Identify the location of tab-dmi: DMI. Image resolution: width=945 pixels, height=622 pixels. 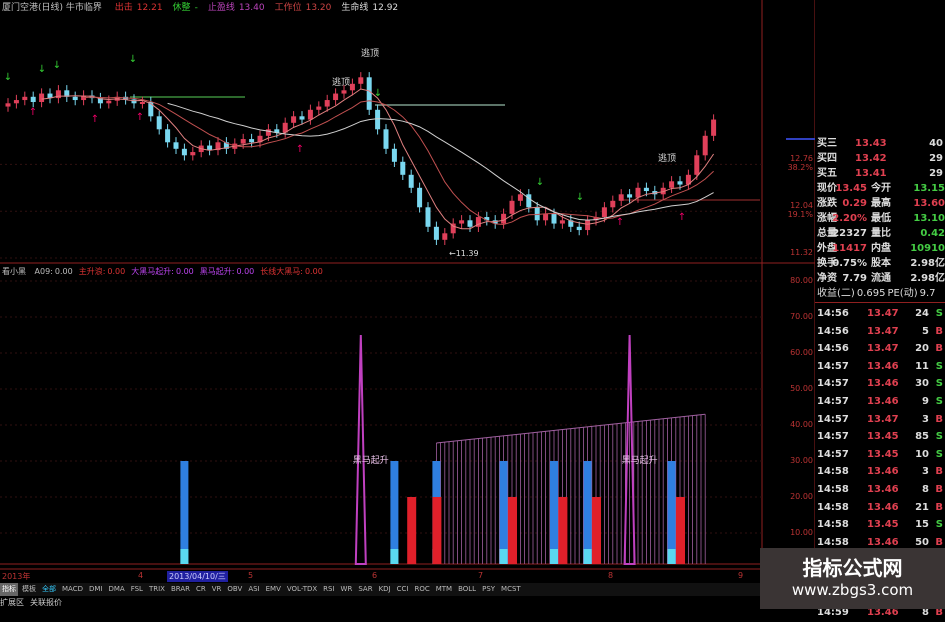
(95, 589).